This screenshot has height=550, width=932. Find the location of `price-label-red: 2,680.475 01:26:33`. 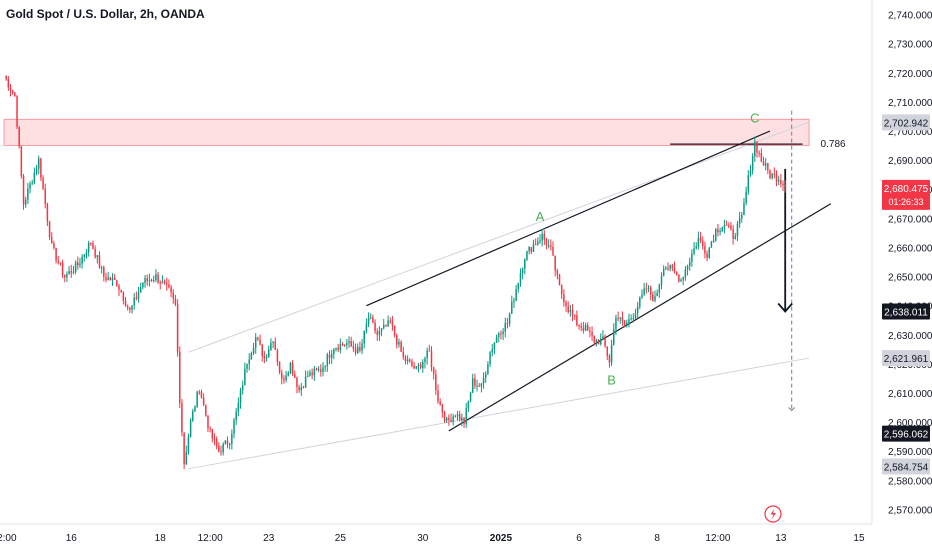

price-label-red: 2,680.475 01:26:33 is located at coordinates (906, 194).